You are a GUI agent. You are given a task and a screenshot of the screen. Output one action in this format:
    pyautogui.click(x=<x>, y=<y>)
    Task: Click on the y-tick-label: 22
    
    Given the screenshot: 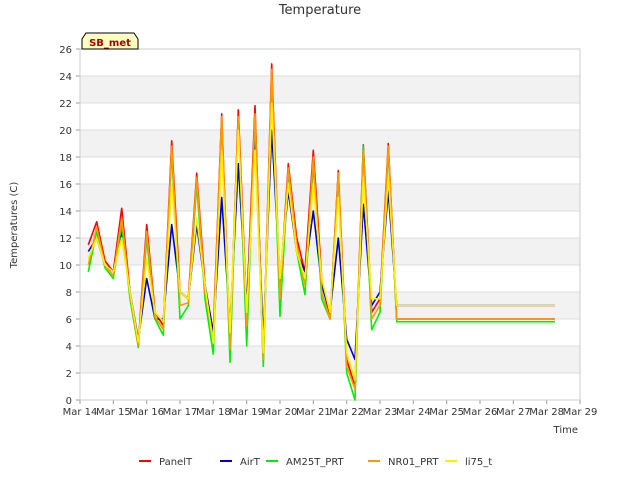 What is the action you would take?
    pyautogui.click(x=65, y=104)
    